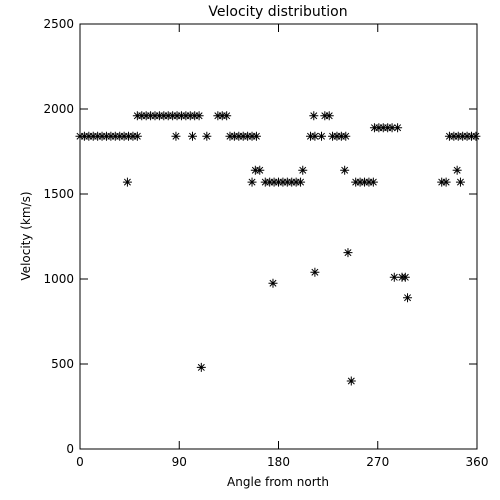  What do you see at coordinates (477, 462) in the screenshot?
I see `x-tick-label: 360` at bounding box center [477, 462].